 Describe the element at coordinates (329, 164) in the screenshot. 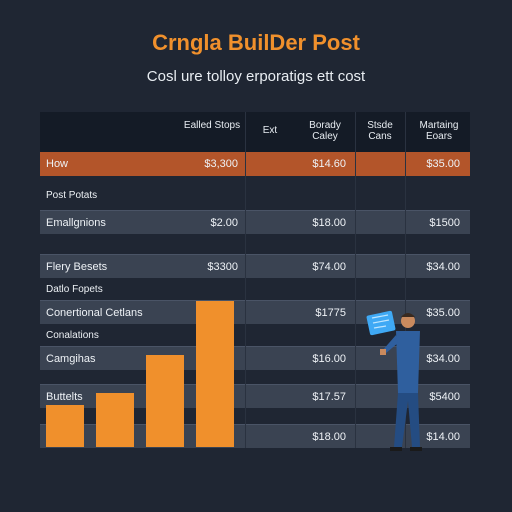

I see `cell-value: $14.60` at that location.